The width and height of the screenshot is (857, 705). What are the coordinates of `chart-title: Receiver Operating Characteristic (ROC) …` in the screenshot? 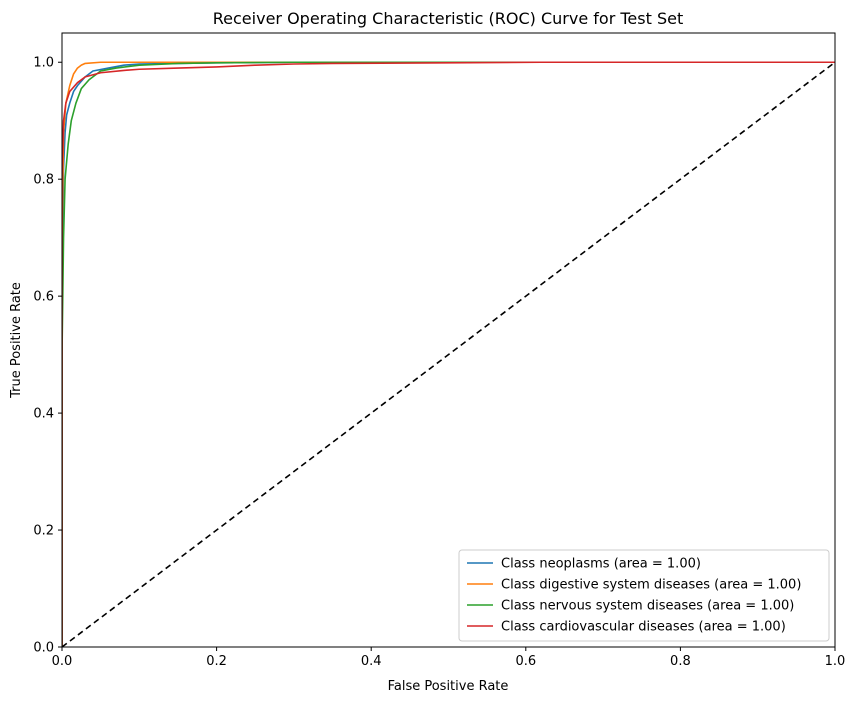 It's located at (448, 18).